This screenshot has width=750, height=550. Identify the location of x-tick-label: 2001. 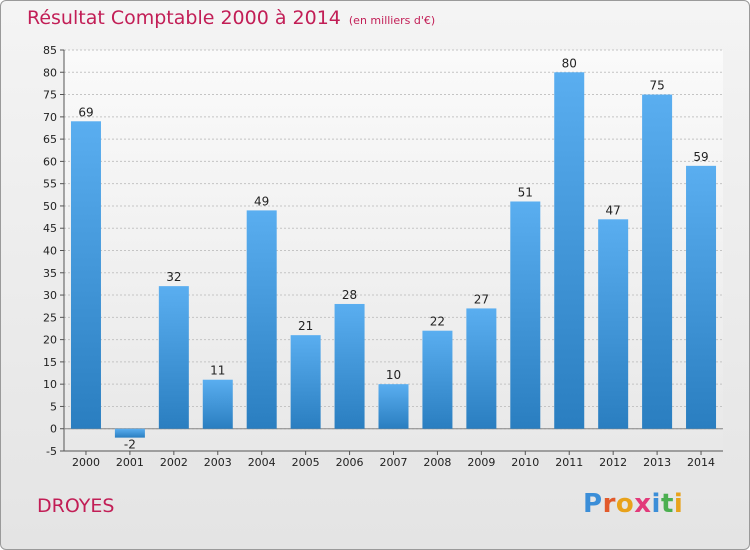
(130, 462).